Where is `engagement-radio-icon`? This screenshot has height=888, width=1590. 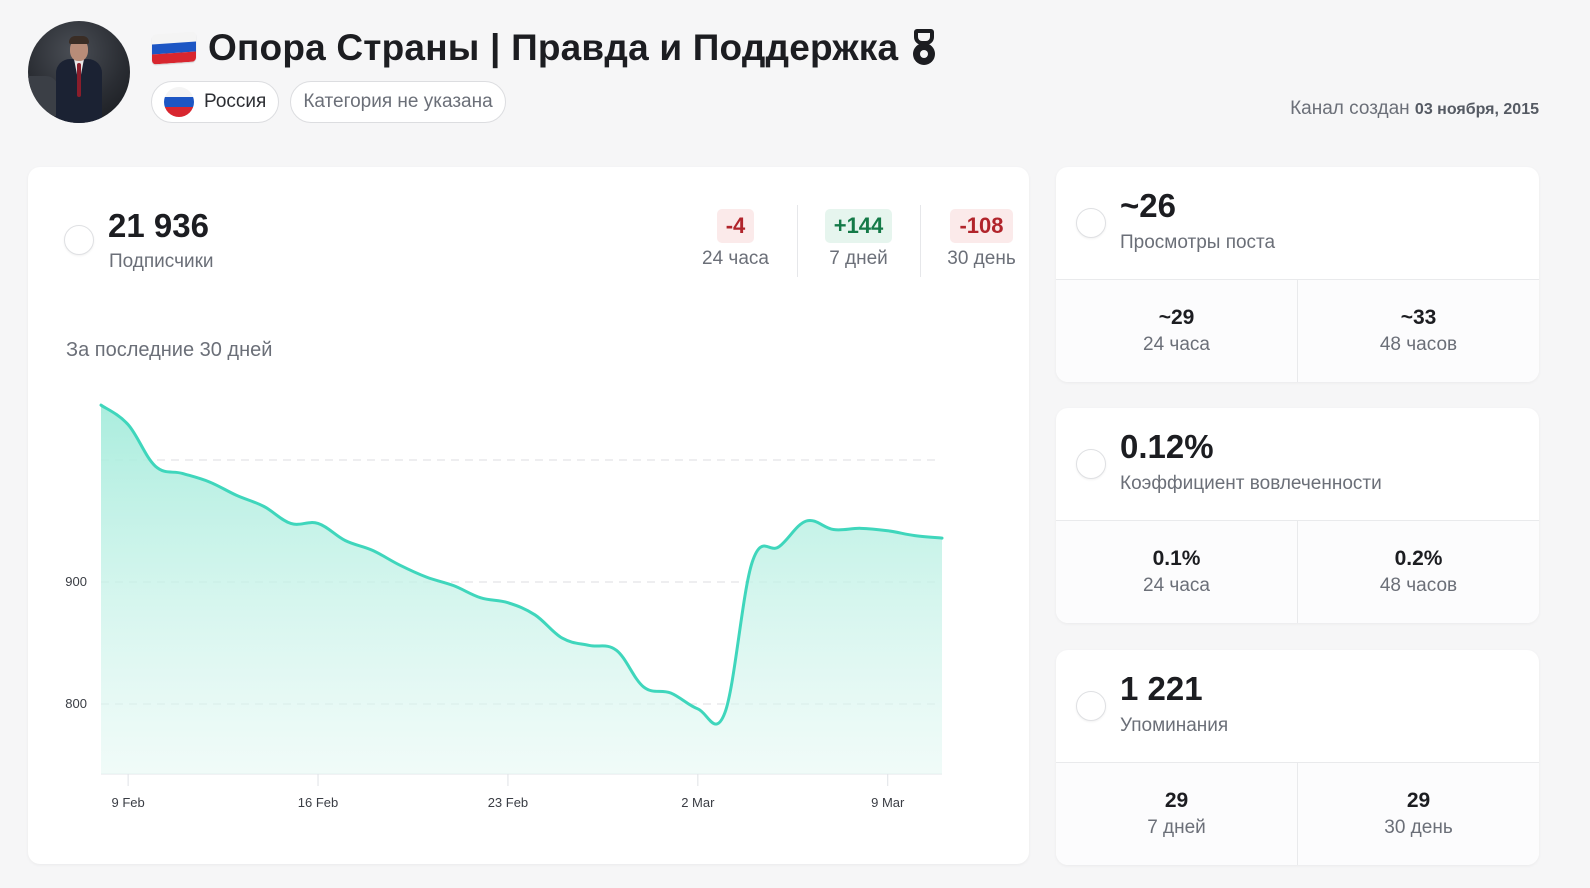 engagement-radio-icon is located at coordinates (1091, 464).